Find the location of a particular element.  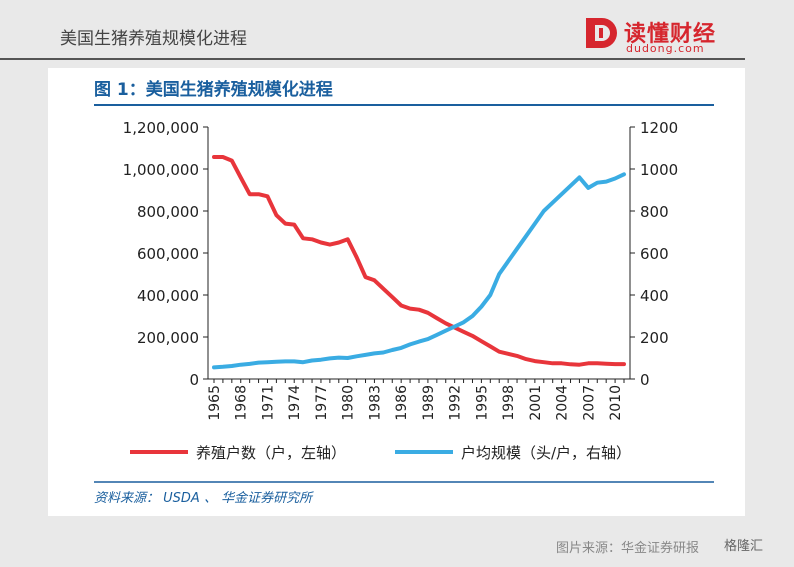

x-tick-label: 2007 is located at coordinates (589, 403).